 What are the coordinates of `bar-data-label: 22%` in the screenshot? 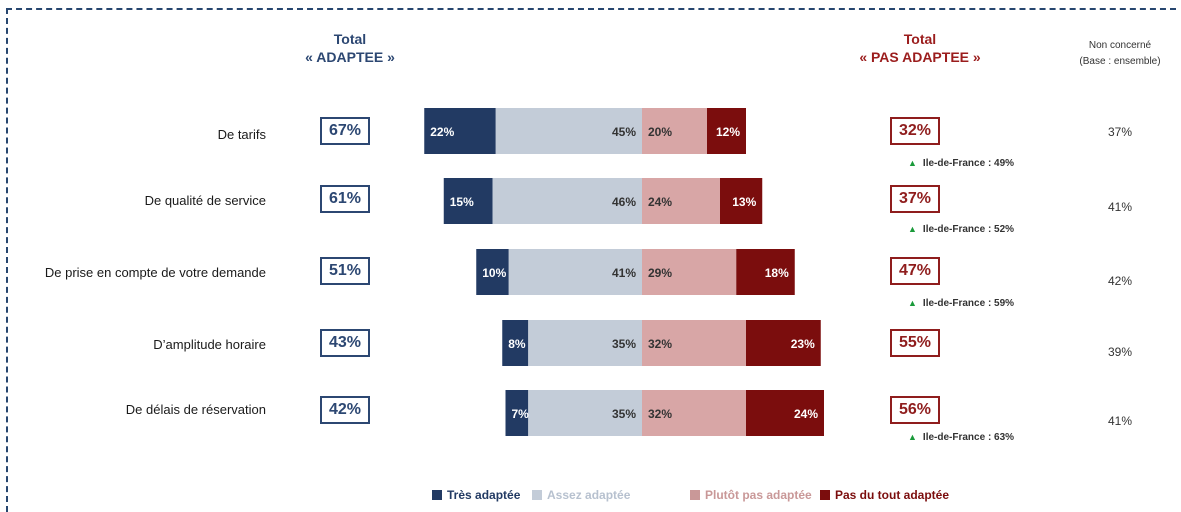 It's located at (442, 132).